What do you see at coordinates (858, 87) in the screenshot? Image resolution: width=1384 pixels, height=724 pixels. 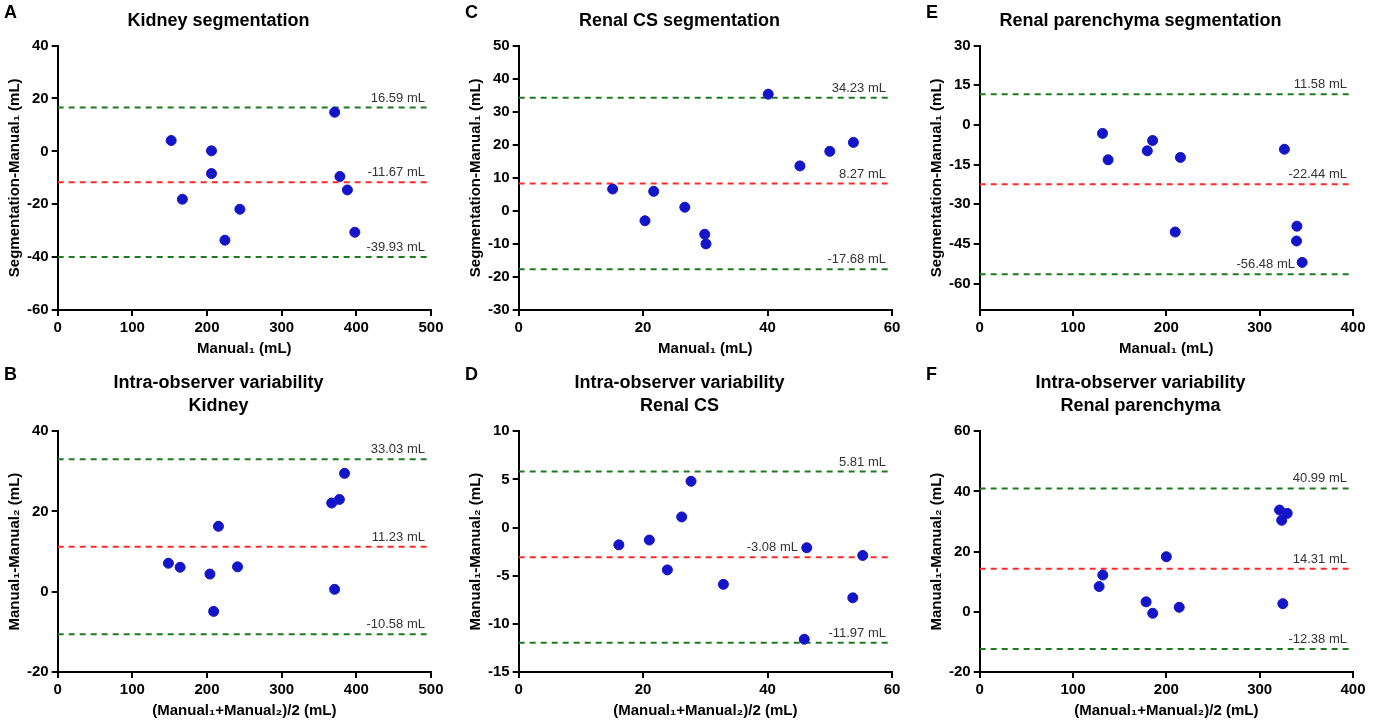 I see `ref-line-label: 34.23 mL` at bounding box center [858, 87].